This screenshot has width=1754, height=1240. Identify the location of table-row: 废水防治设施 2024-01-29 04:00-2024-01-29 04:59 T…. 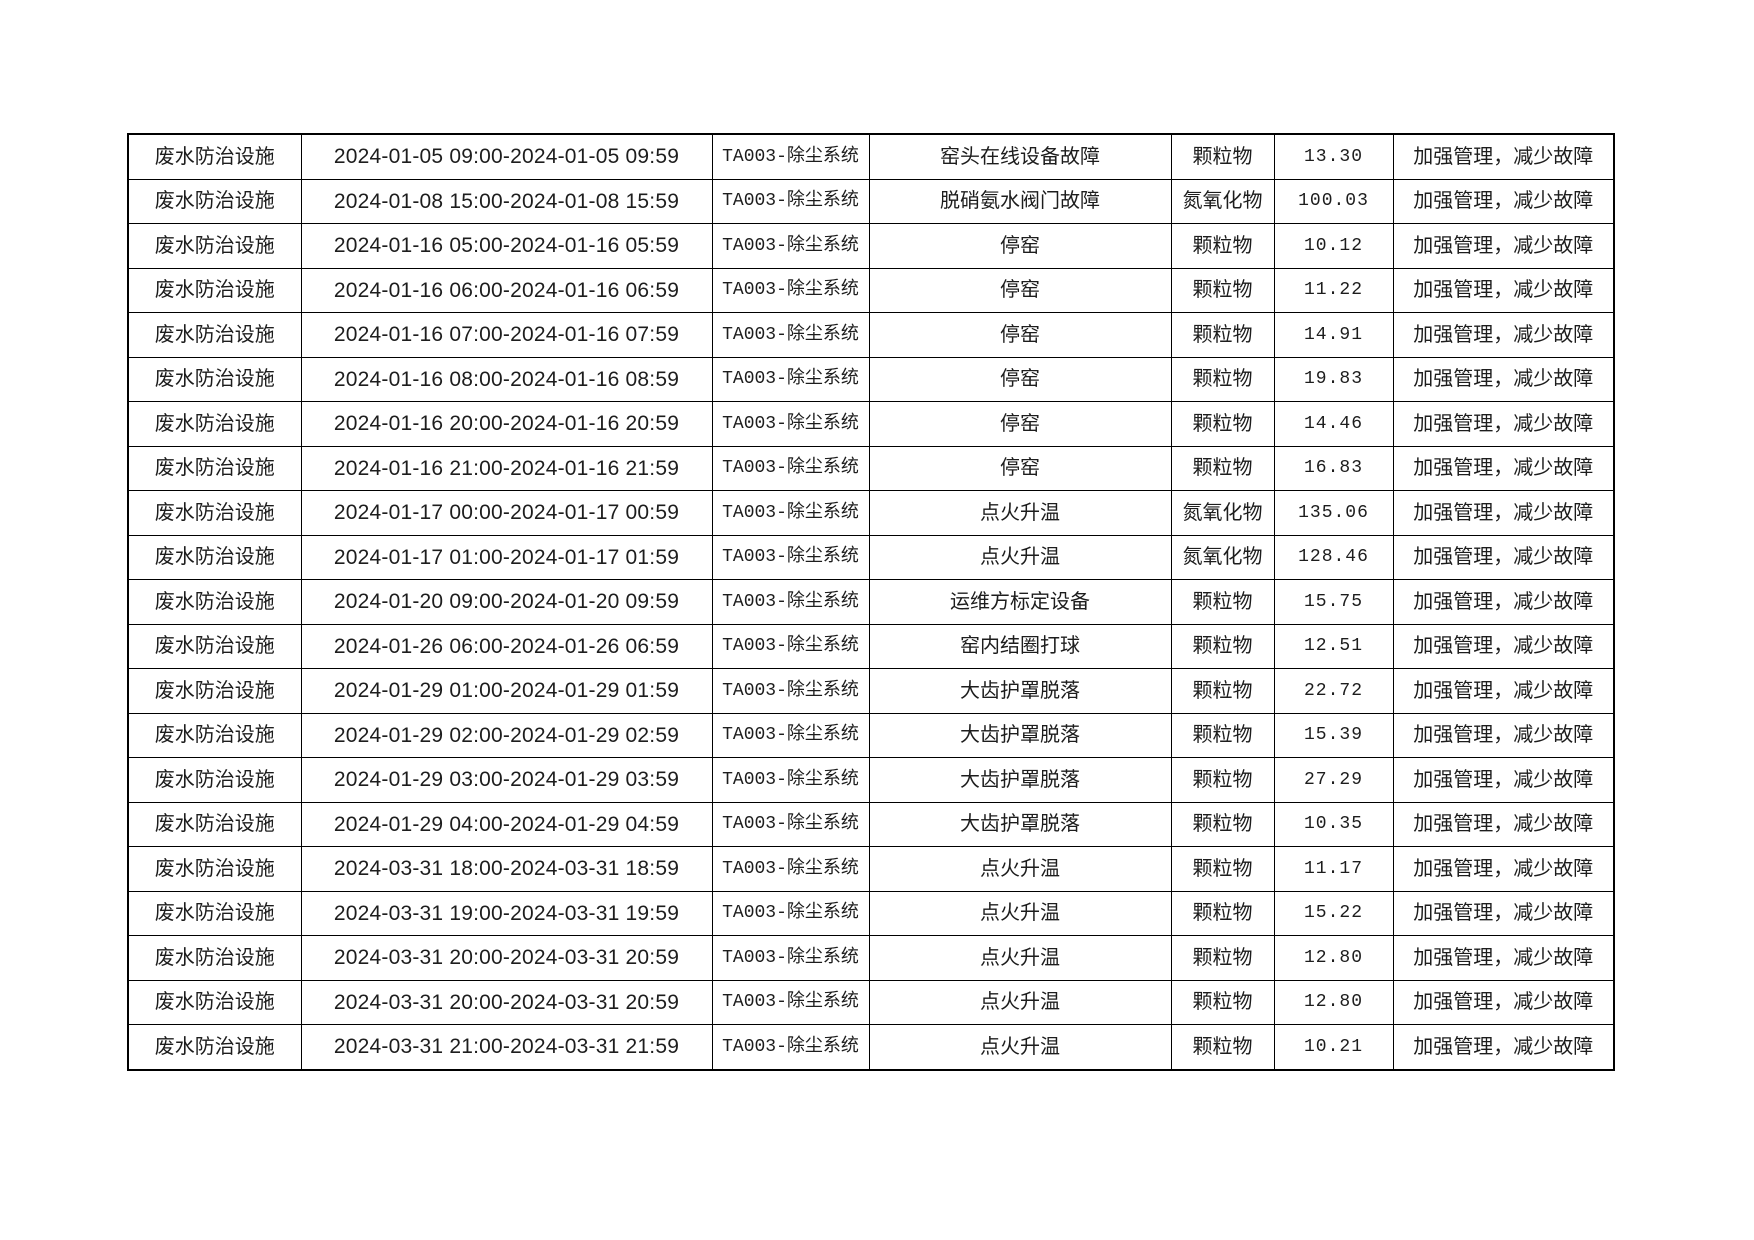
(871, 824).